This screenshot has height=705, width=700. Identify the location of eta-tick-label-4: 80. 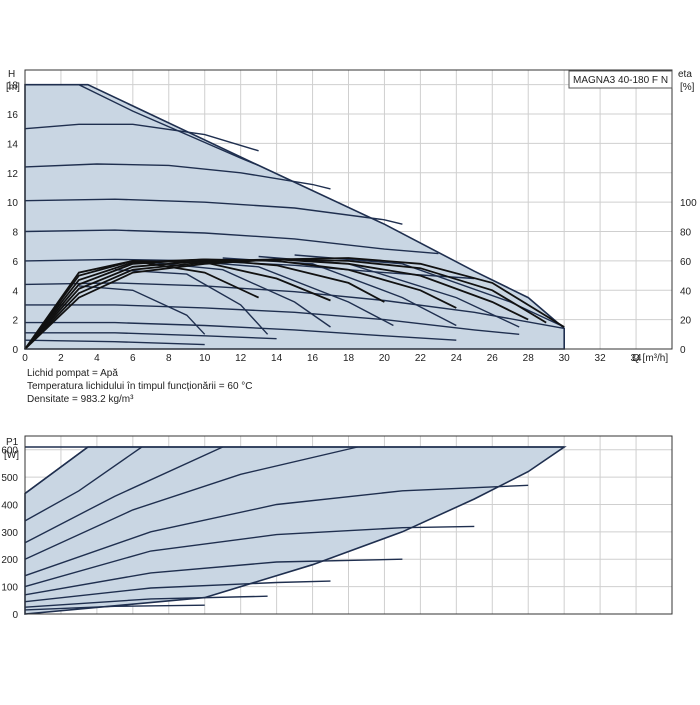
(686, 233).